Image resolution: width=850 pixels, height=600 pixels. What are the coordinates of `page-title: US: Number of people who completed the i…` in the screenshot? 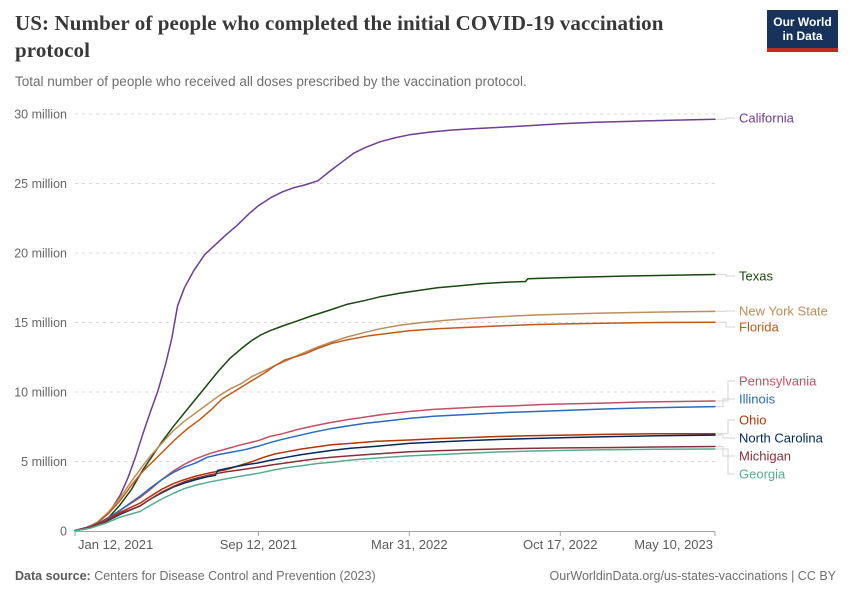 It's located at (339, 36).